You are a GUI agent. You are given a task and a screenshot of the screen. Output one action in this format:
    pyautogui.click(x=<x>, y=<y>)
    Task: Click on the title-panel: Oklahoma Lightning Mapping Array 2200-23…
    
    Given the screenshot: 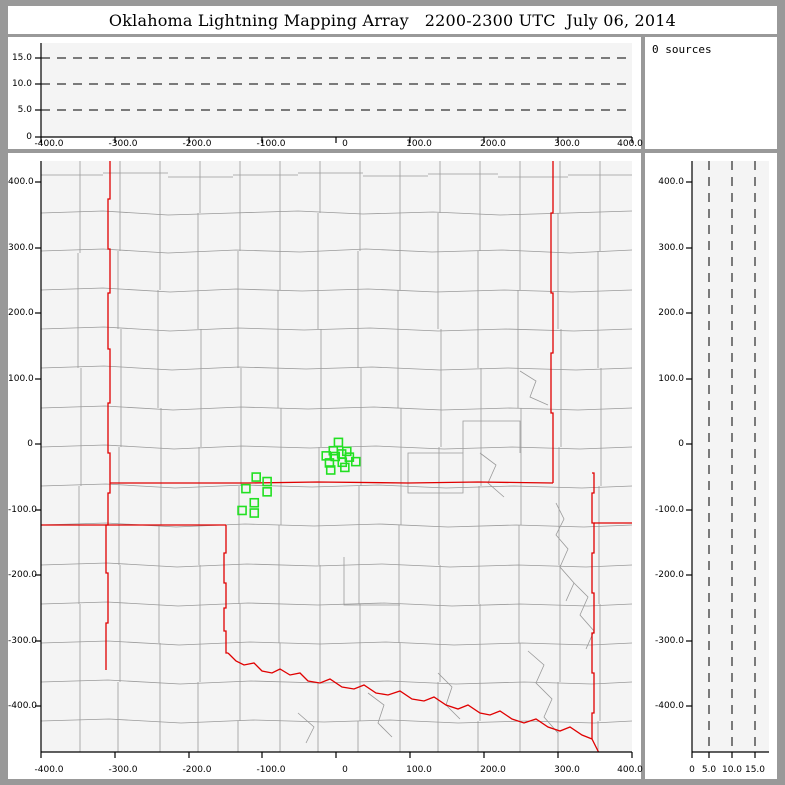 What is the action you would take?
    pyautogui.click(x=392, y=20)
    